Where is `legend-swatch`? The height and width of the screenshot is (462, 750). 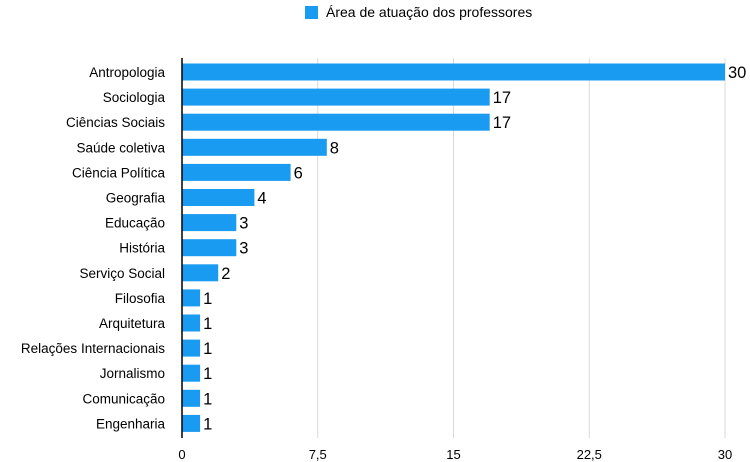
legend-swatch is located at coordinates (311, 12).